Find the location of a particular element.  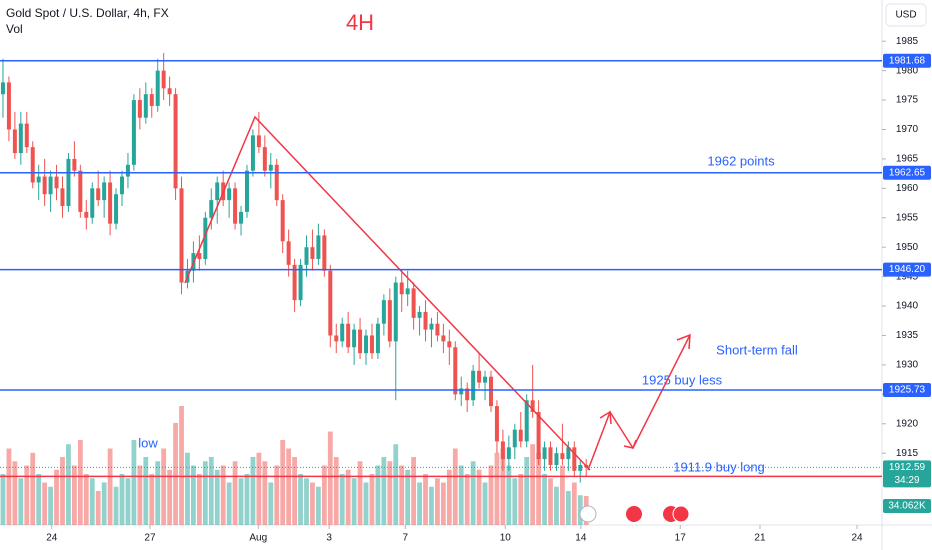

symbol-title: Gold Spot / U.S. Dollar, 4h, FX is located at coordinates (87, 13).